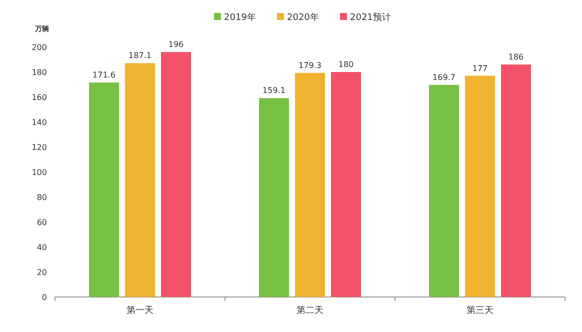  I want to click on y-tick-label: 20, so click(41, 272).